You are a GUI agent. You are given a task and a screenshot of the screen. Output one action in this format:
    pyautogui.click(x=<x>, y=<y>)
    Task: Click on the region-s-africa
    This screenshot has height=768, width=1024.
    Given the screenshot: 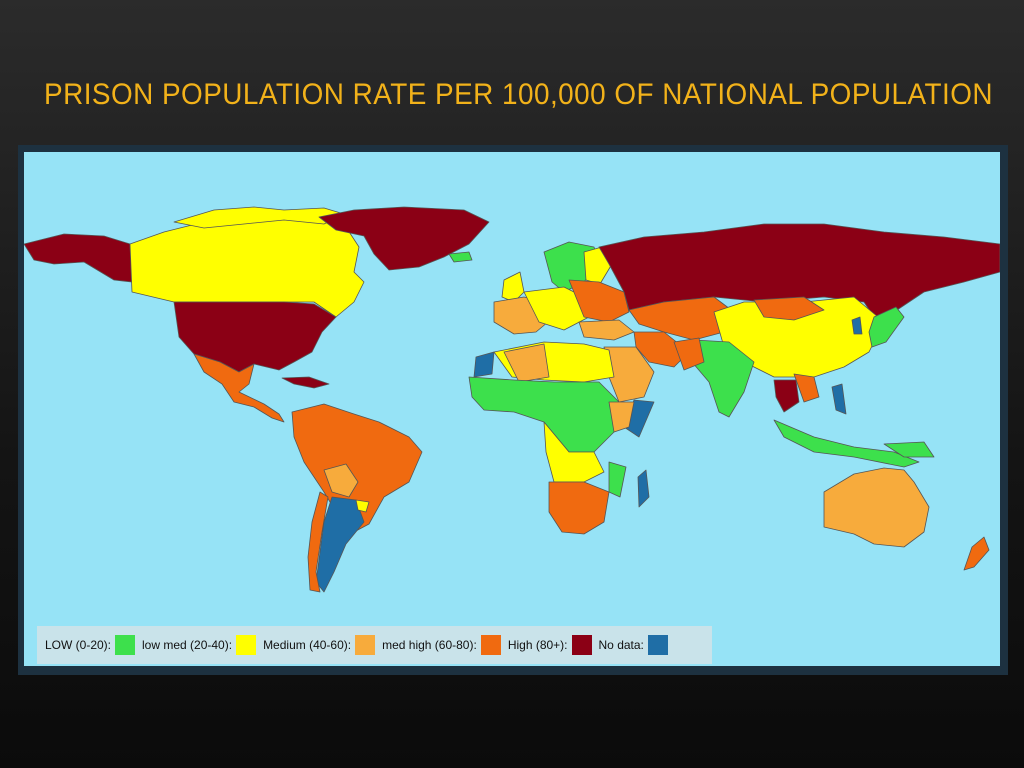 What is the action you would take?
    pyautogui.click(x=579, y=508)
    